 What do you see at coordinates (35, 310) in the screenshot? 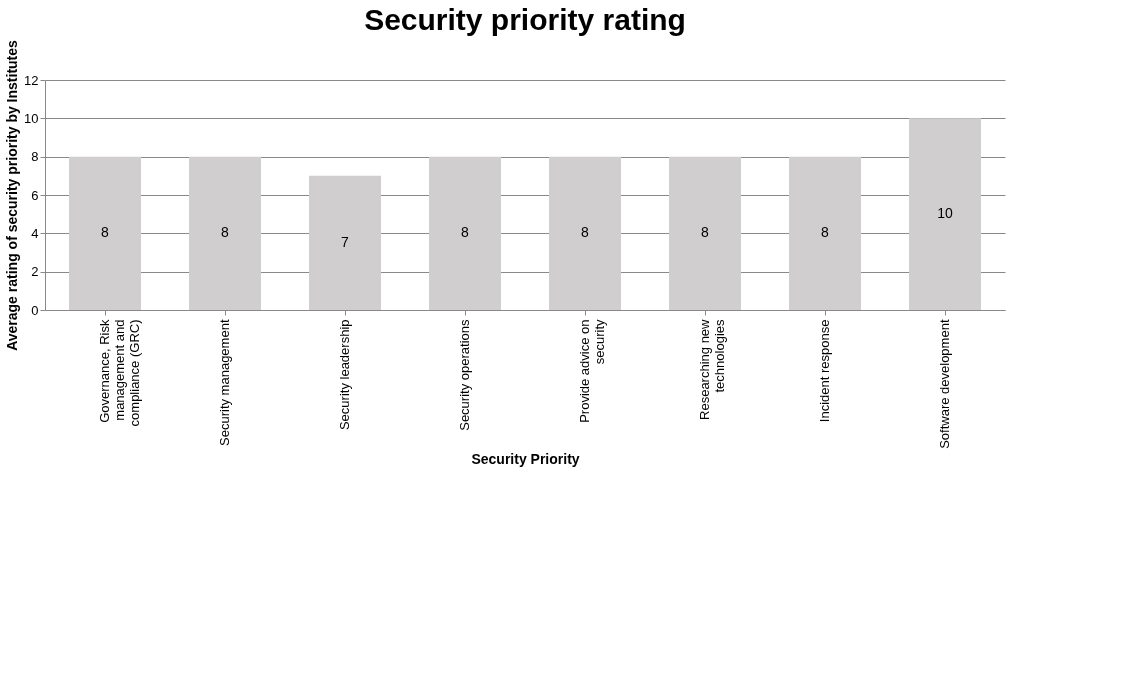
I see `y-tick-label: 0` at bounding box center [35, 310].